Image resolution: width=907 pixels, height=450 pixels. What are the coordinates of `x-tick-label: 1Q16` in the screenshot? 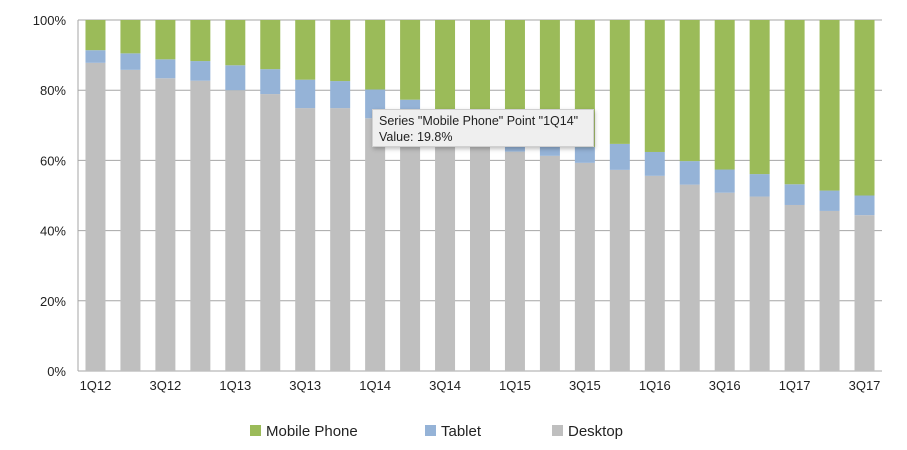 It's located at (655, 385).